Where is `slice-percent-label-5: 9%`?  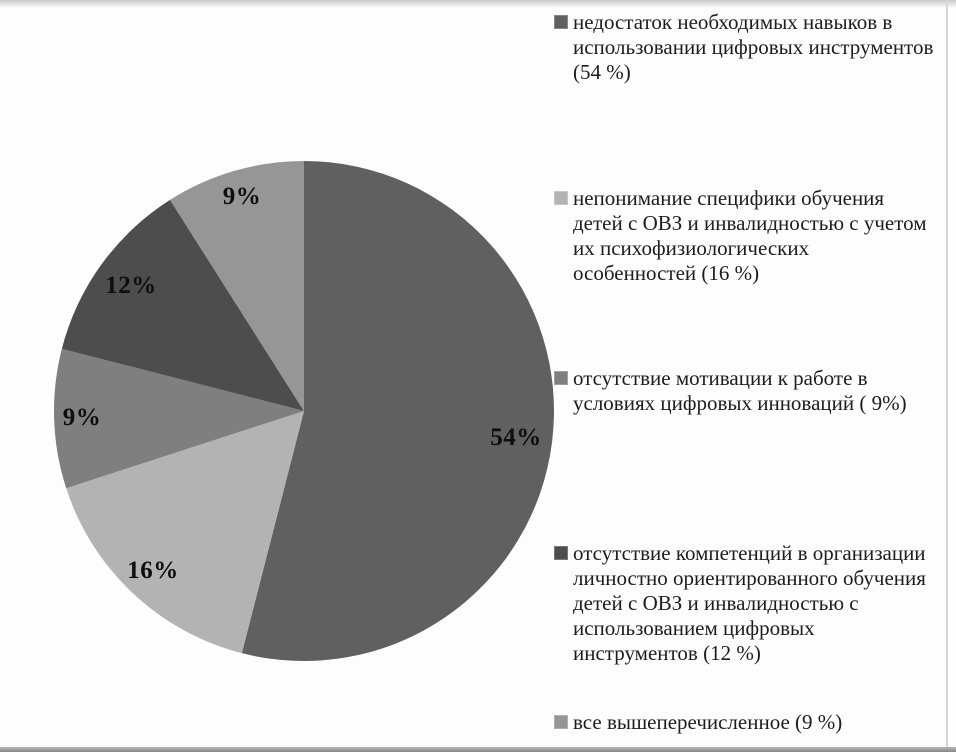
slice-percent-label-5: 9% is located at coordinates (242, 196).